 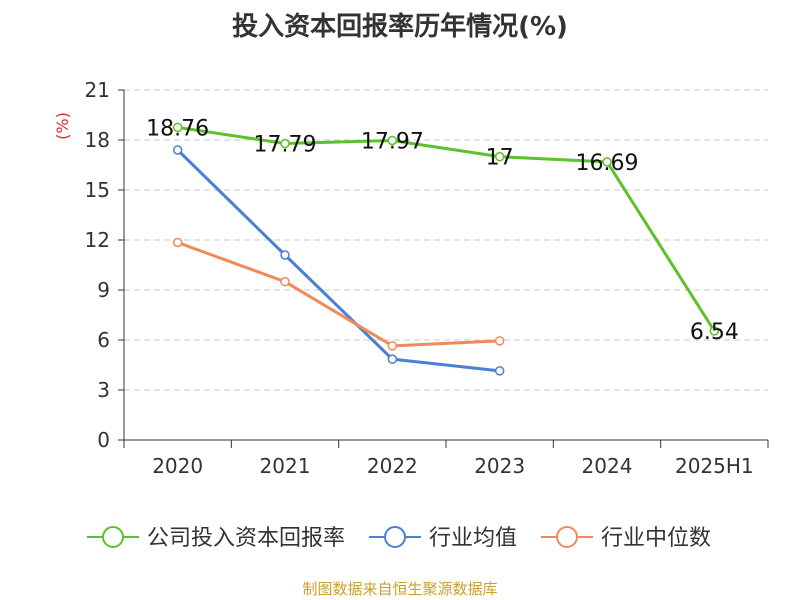 What do you see at coordinates (97, 140) in the screenshot?
I see `y-tick-label: 18` at bounding box center [97, 140].